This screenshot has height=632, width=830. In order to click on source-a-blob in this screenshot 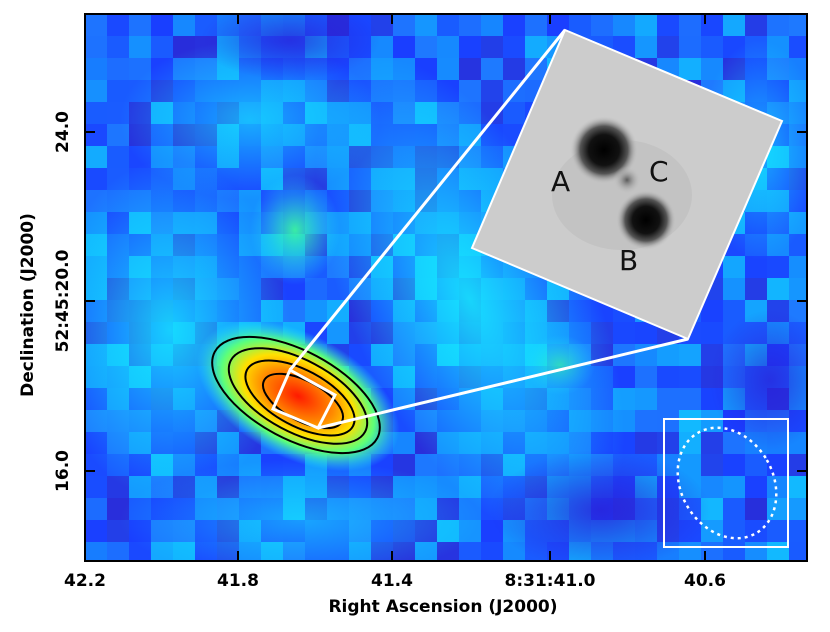, I will do `click(604, 150)`.